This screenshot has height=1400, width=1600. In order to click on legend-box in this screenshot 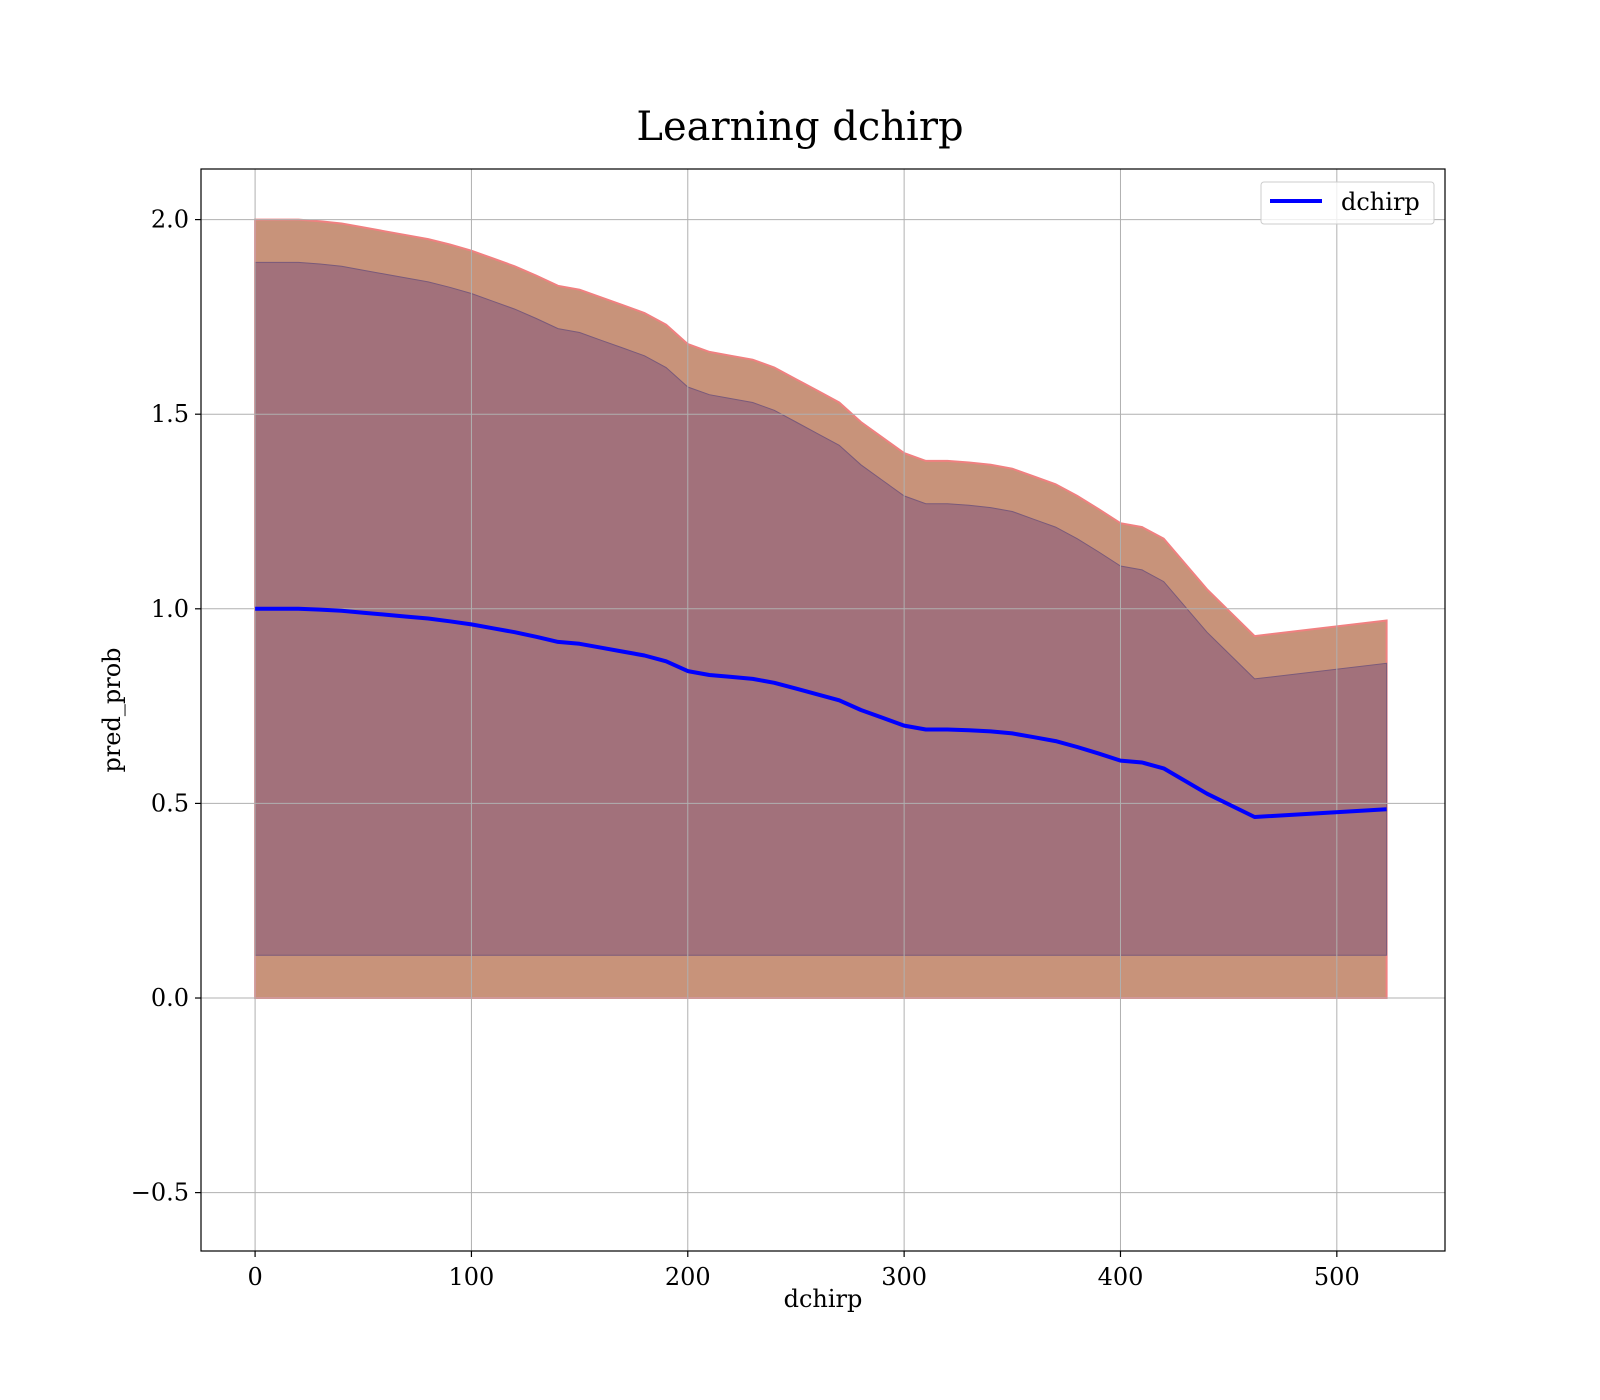, I will do `click(1347, 203)`.